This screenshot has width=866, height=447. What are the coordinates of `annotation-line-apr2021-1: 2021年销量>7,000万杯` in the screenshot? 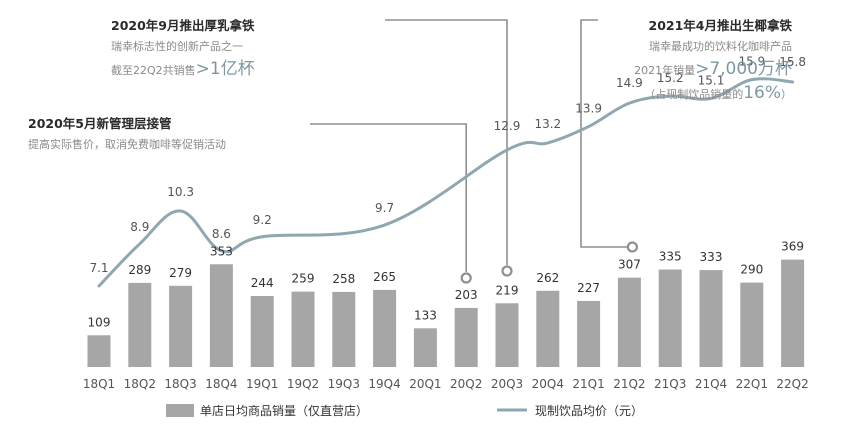 It's located at (713, 69).